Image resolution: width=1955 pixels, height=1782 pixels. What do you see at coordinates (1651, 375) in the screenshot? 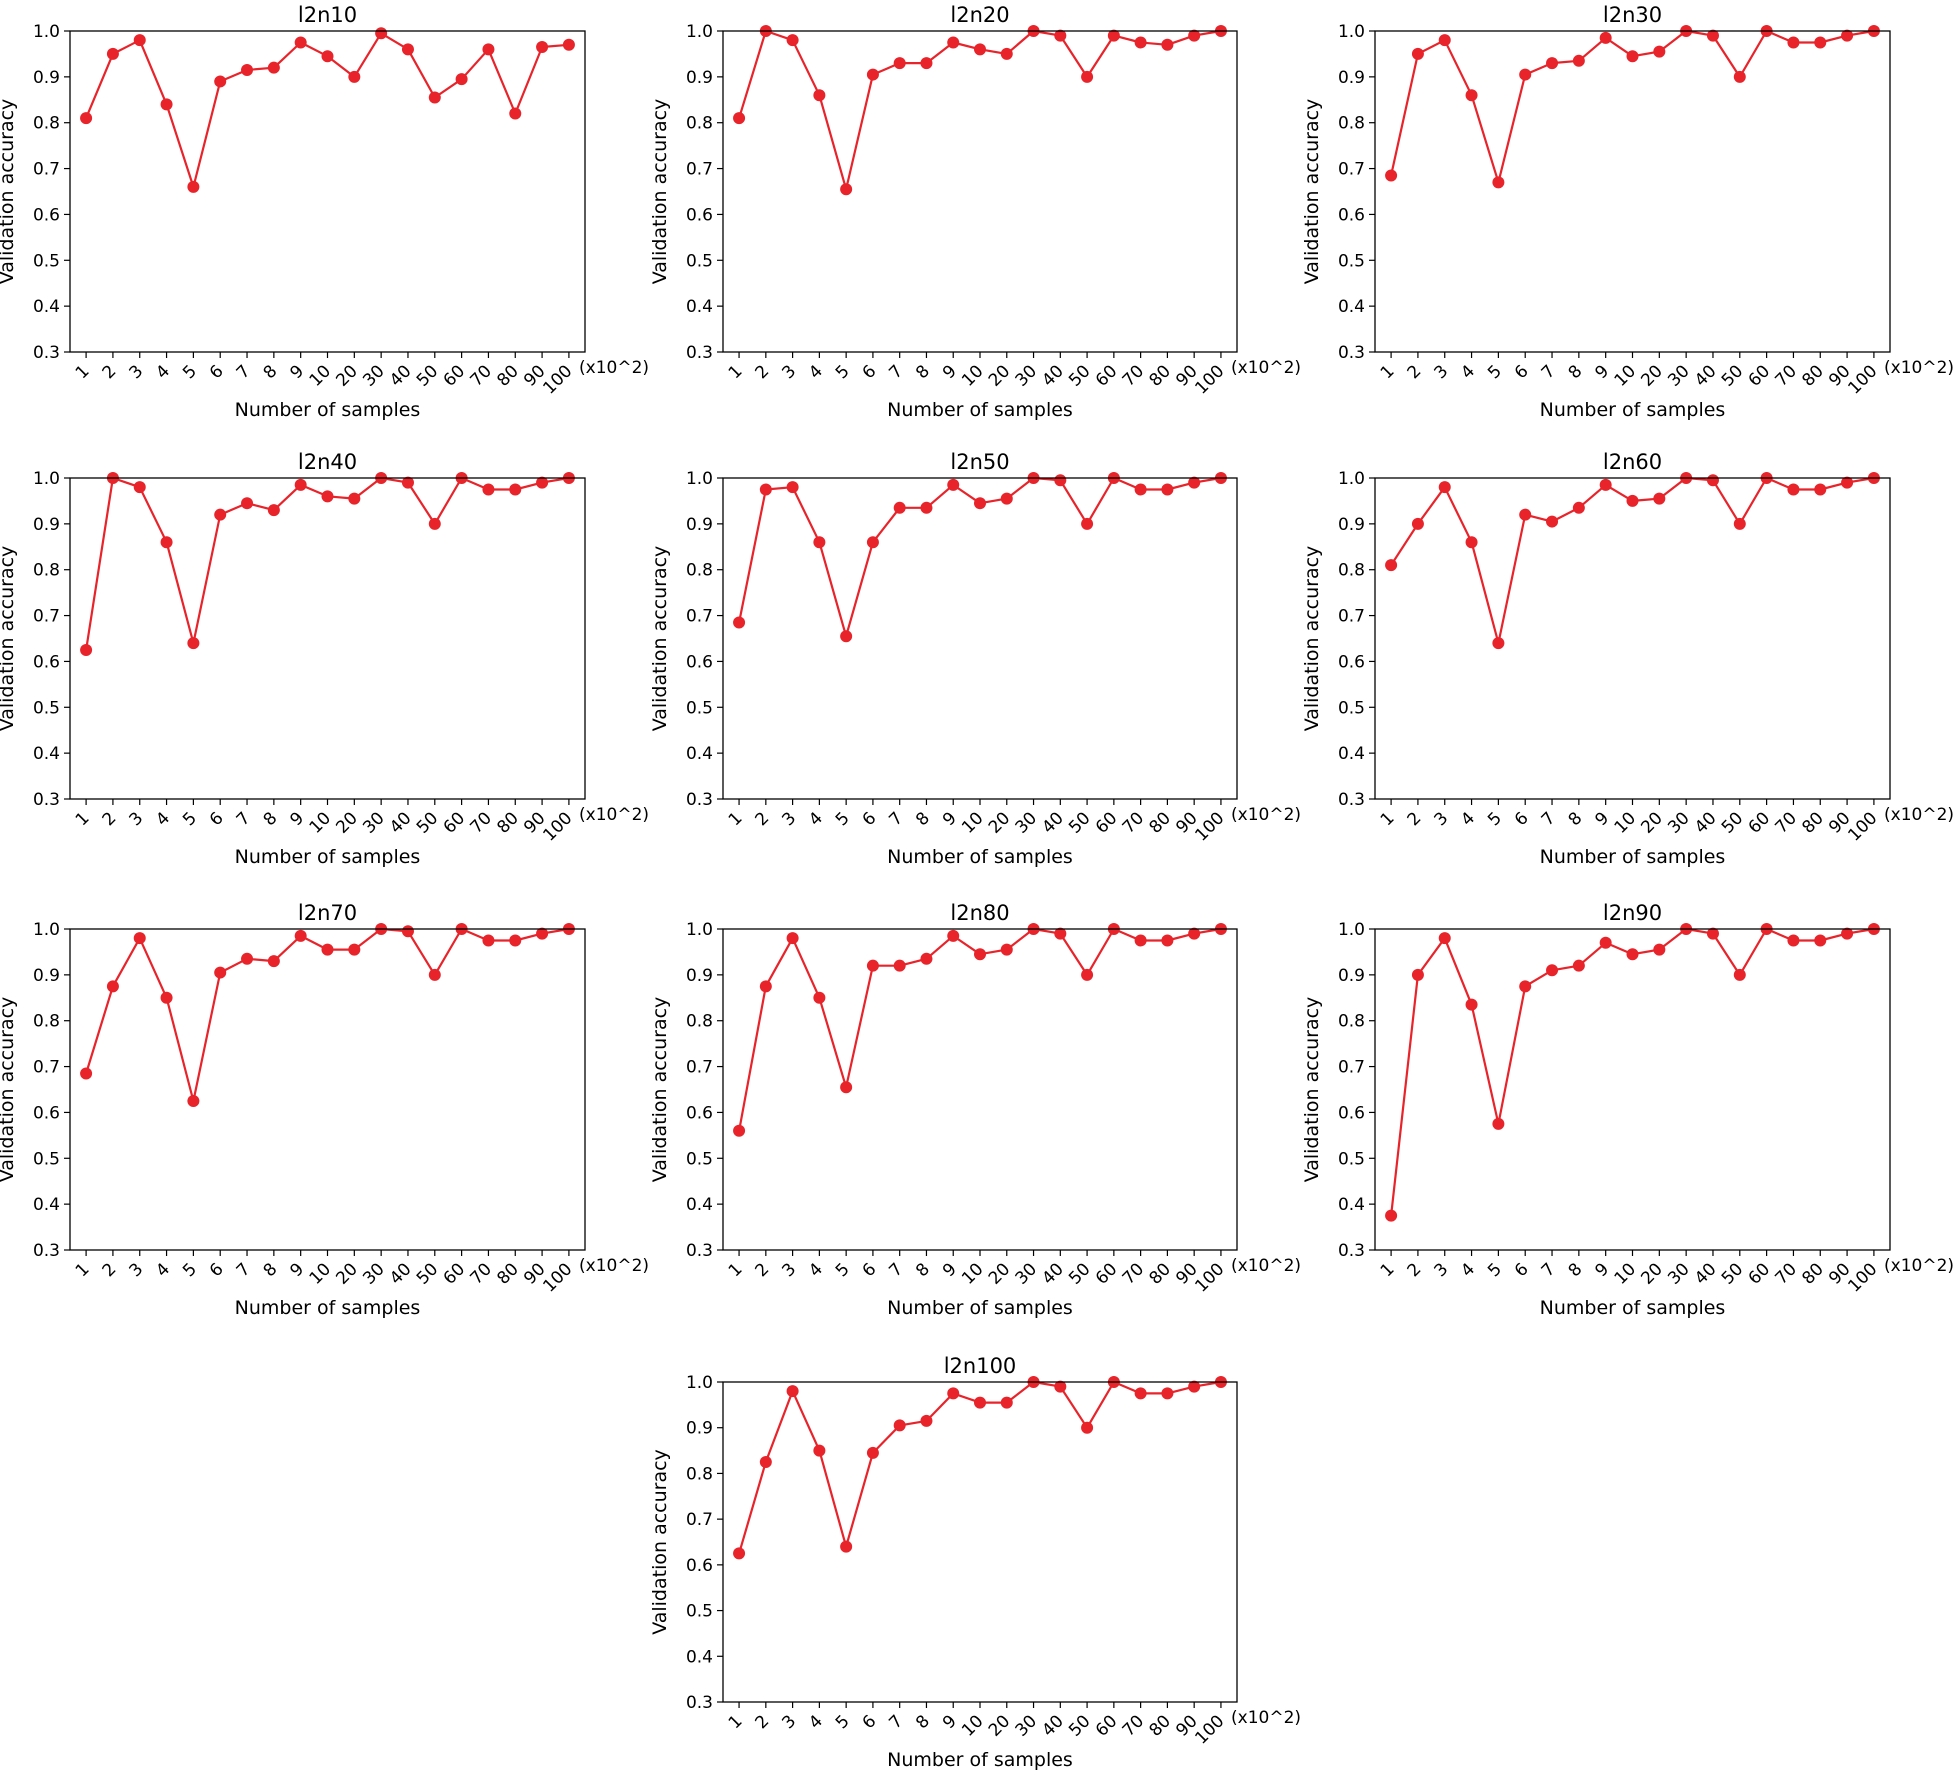
I see `x-tick-label: 20` at bounding box center [1651, 375].